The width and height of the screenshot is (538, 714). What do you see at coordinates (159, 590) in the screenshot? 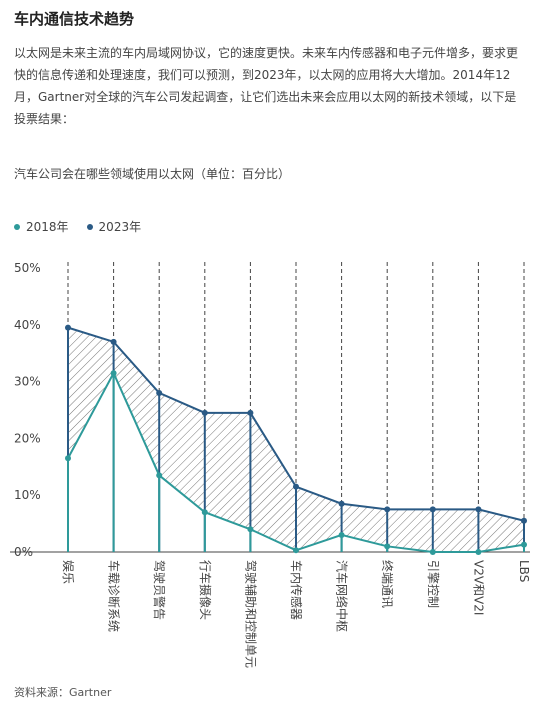
I see `x-category-label: 驾驶员警告` at bounding box center [159, 590].